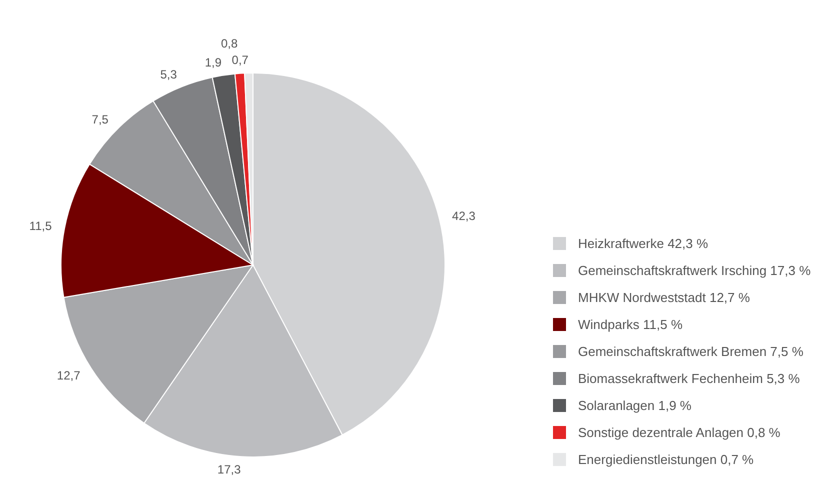  Describe the element at coordinates (100, 119) in the screenshot. I see `data-label: 7,5` at that location.